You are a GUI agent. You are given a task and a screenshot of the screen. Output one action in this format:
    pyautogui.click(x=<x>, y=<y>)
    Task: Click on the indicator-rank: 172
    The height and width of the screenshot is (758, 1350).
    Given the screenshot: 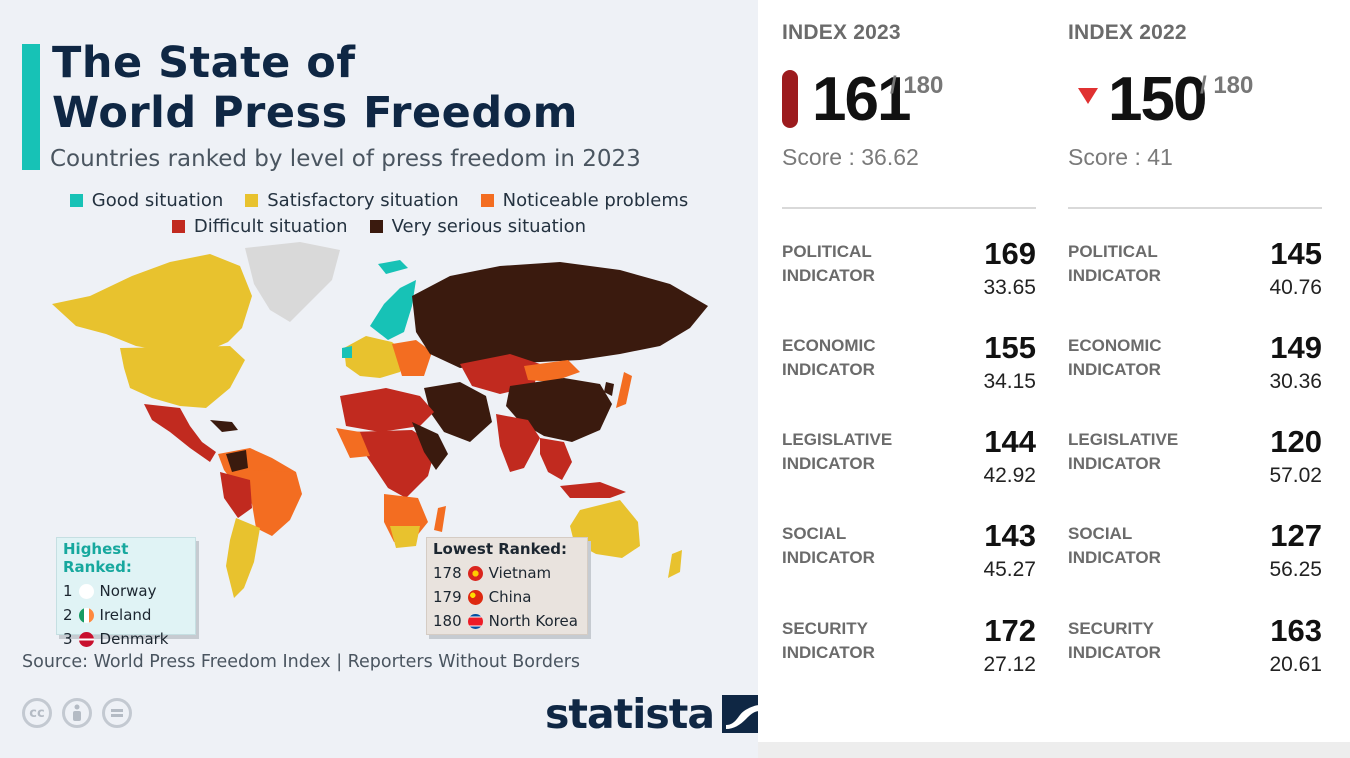 What is the action you would take?
    pyautogui.click(x=1010, y=630)
    